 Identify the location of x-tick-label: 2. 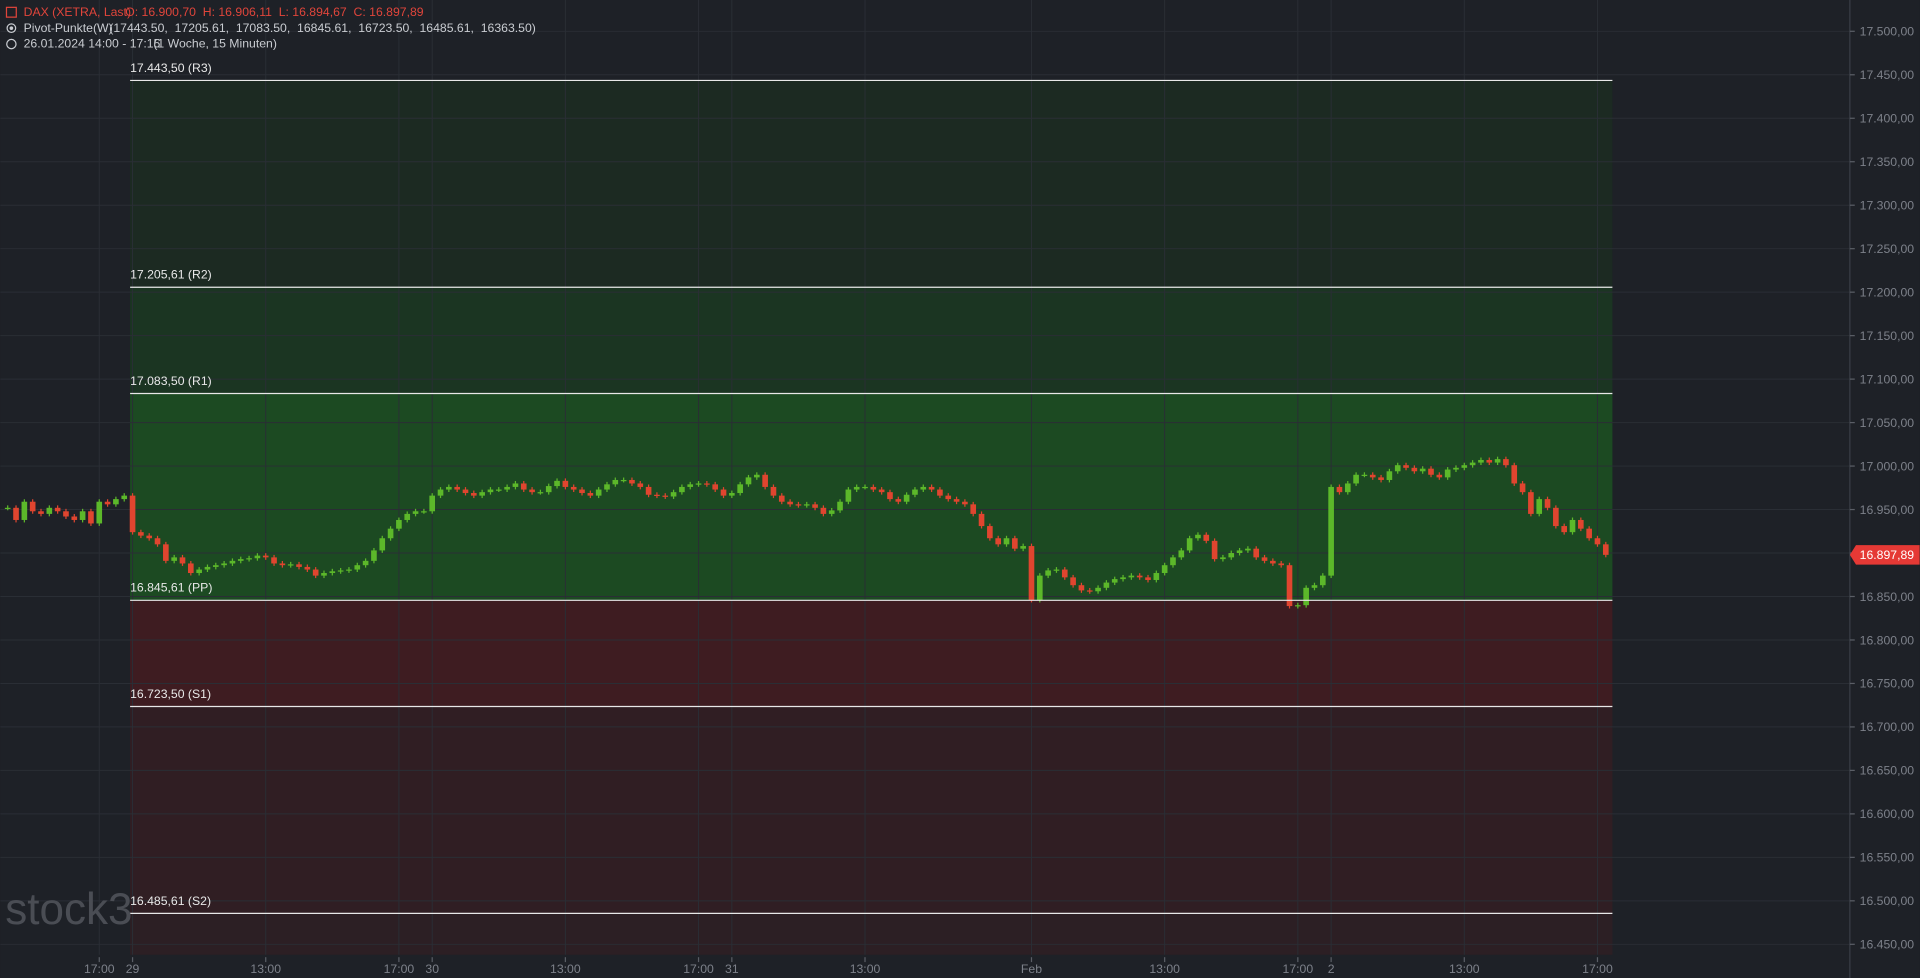
(1331, 969).